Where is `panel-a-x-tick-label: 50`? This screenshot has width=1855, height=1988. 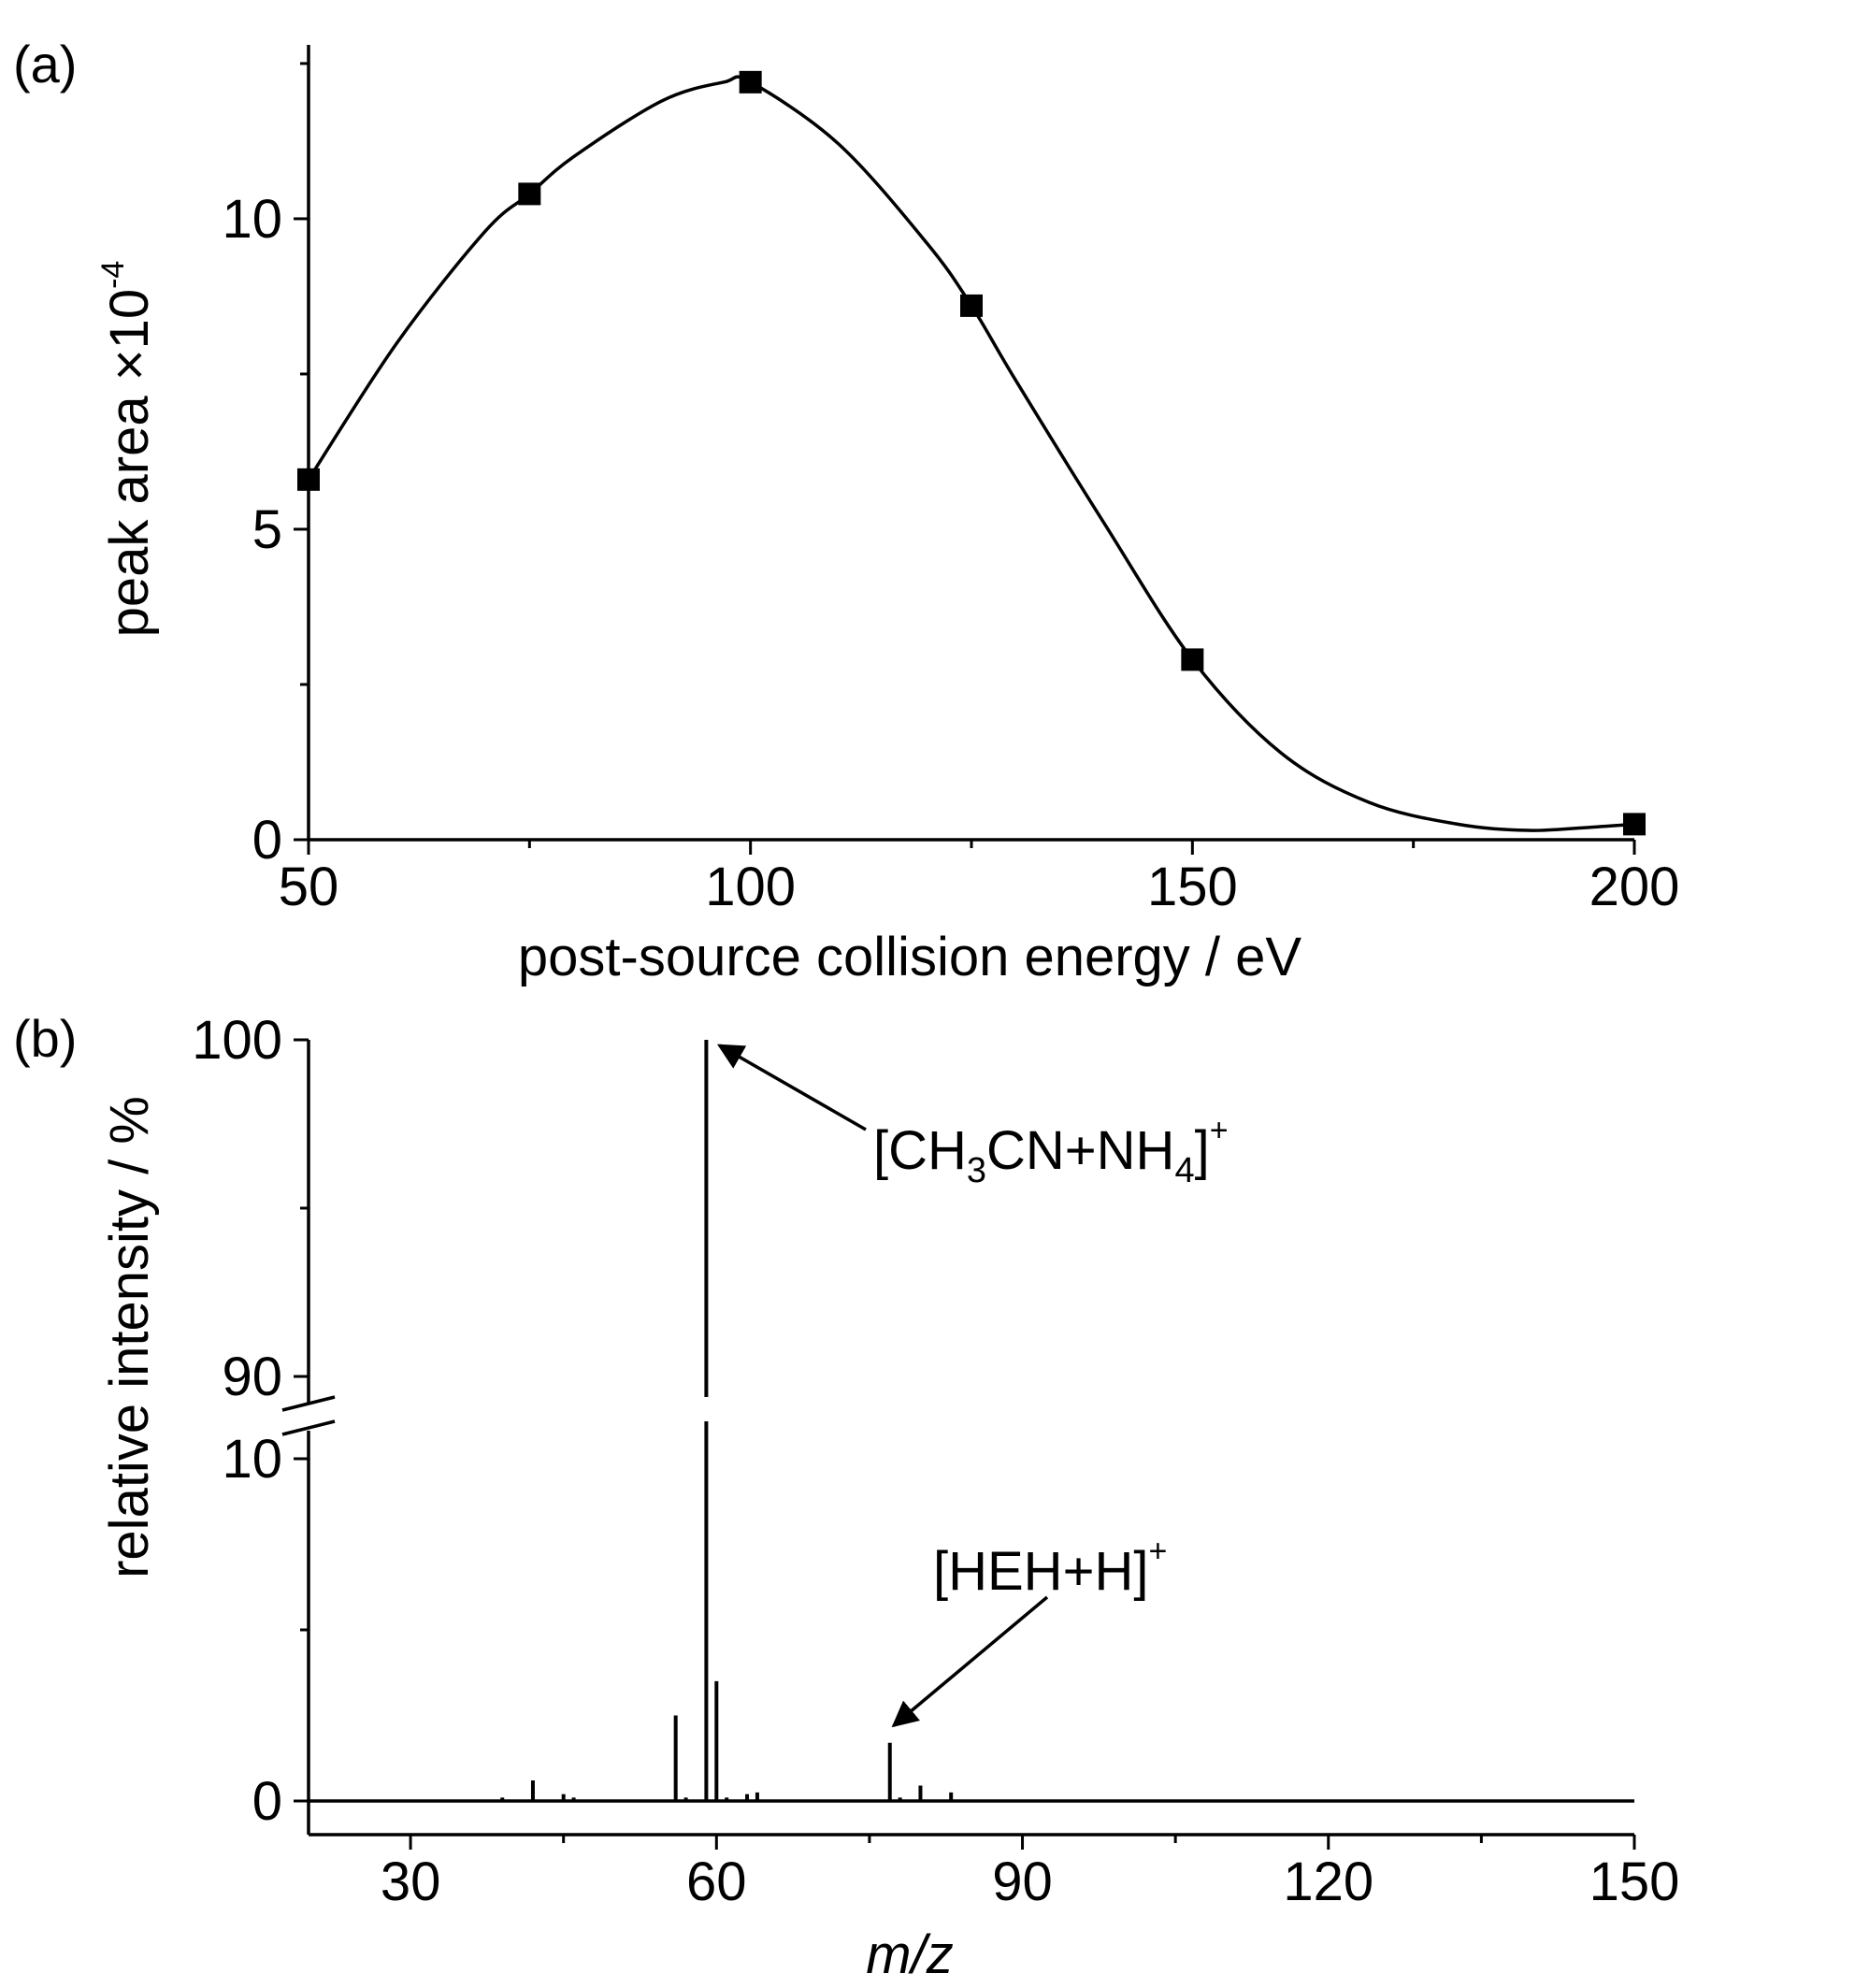
panel-a-x-tick-label: 50 is located at coordinates (309, 887).